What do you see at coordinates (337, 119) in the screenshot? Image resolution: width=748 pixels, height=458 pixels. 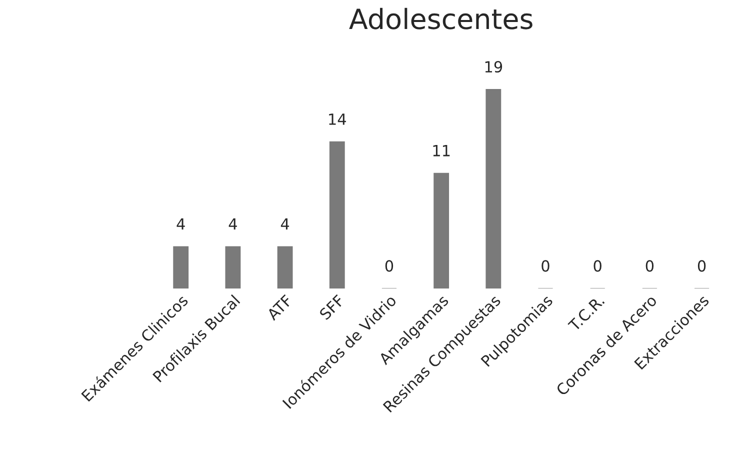 I see `data-label: 14` at bounding box center [337, 119].